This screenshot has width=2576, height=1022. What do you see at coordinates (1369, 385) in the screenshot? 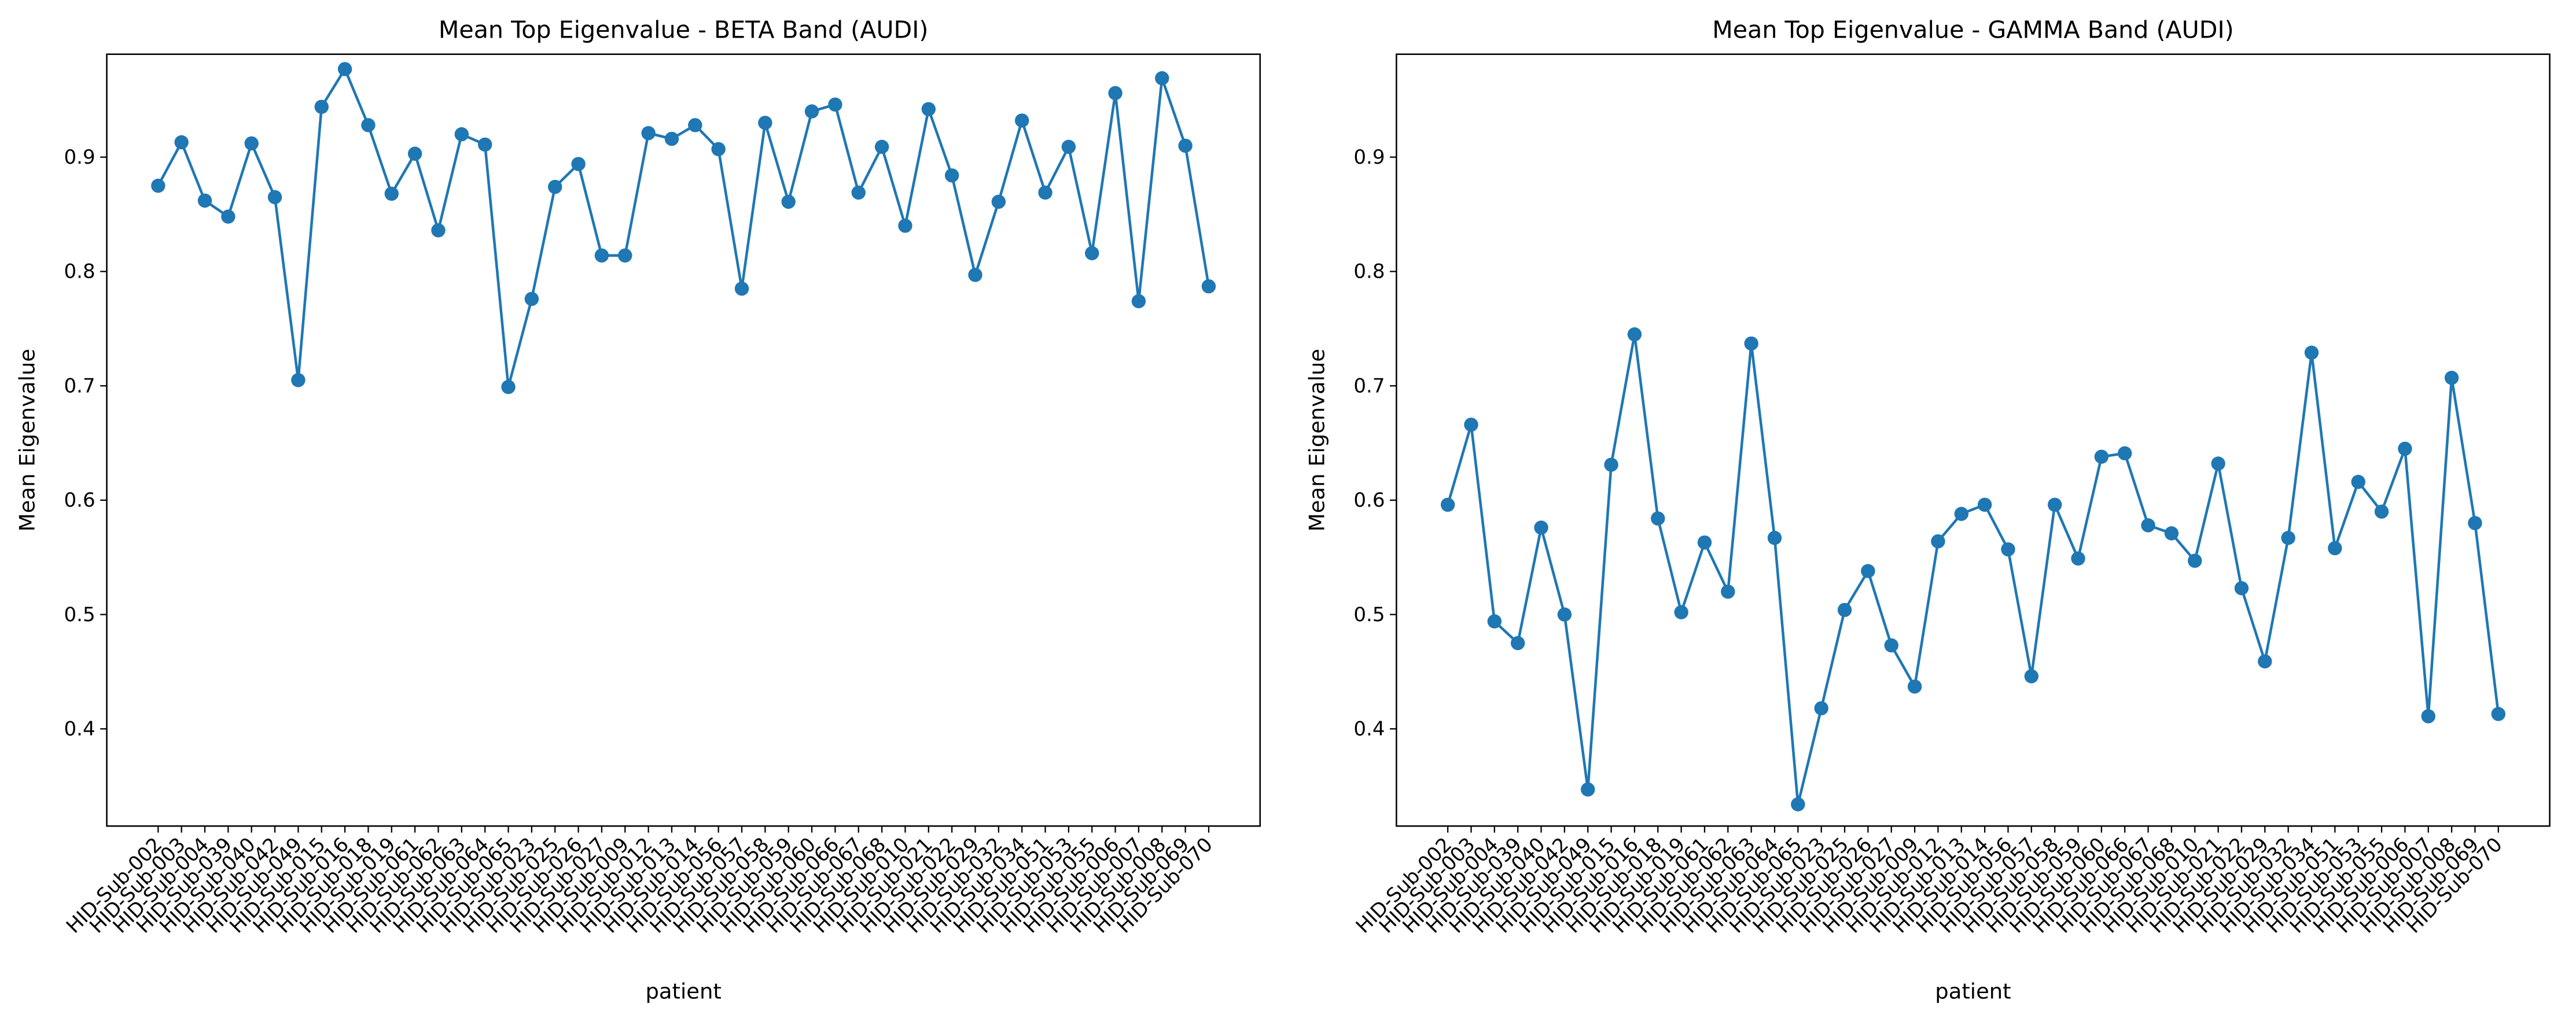
I see `y-tick-label: 0.7` at bounding box center [1369, 385].